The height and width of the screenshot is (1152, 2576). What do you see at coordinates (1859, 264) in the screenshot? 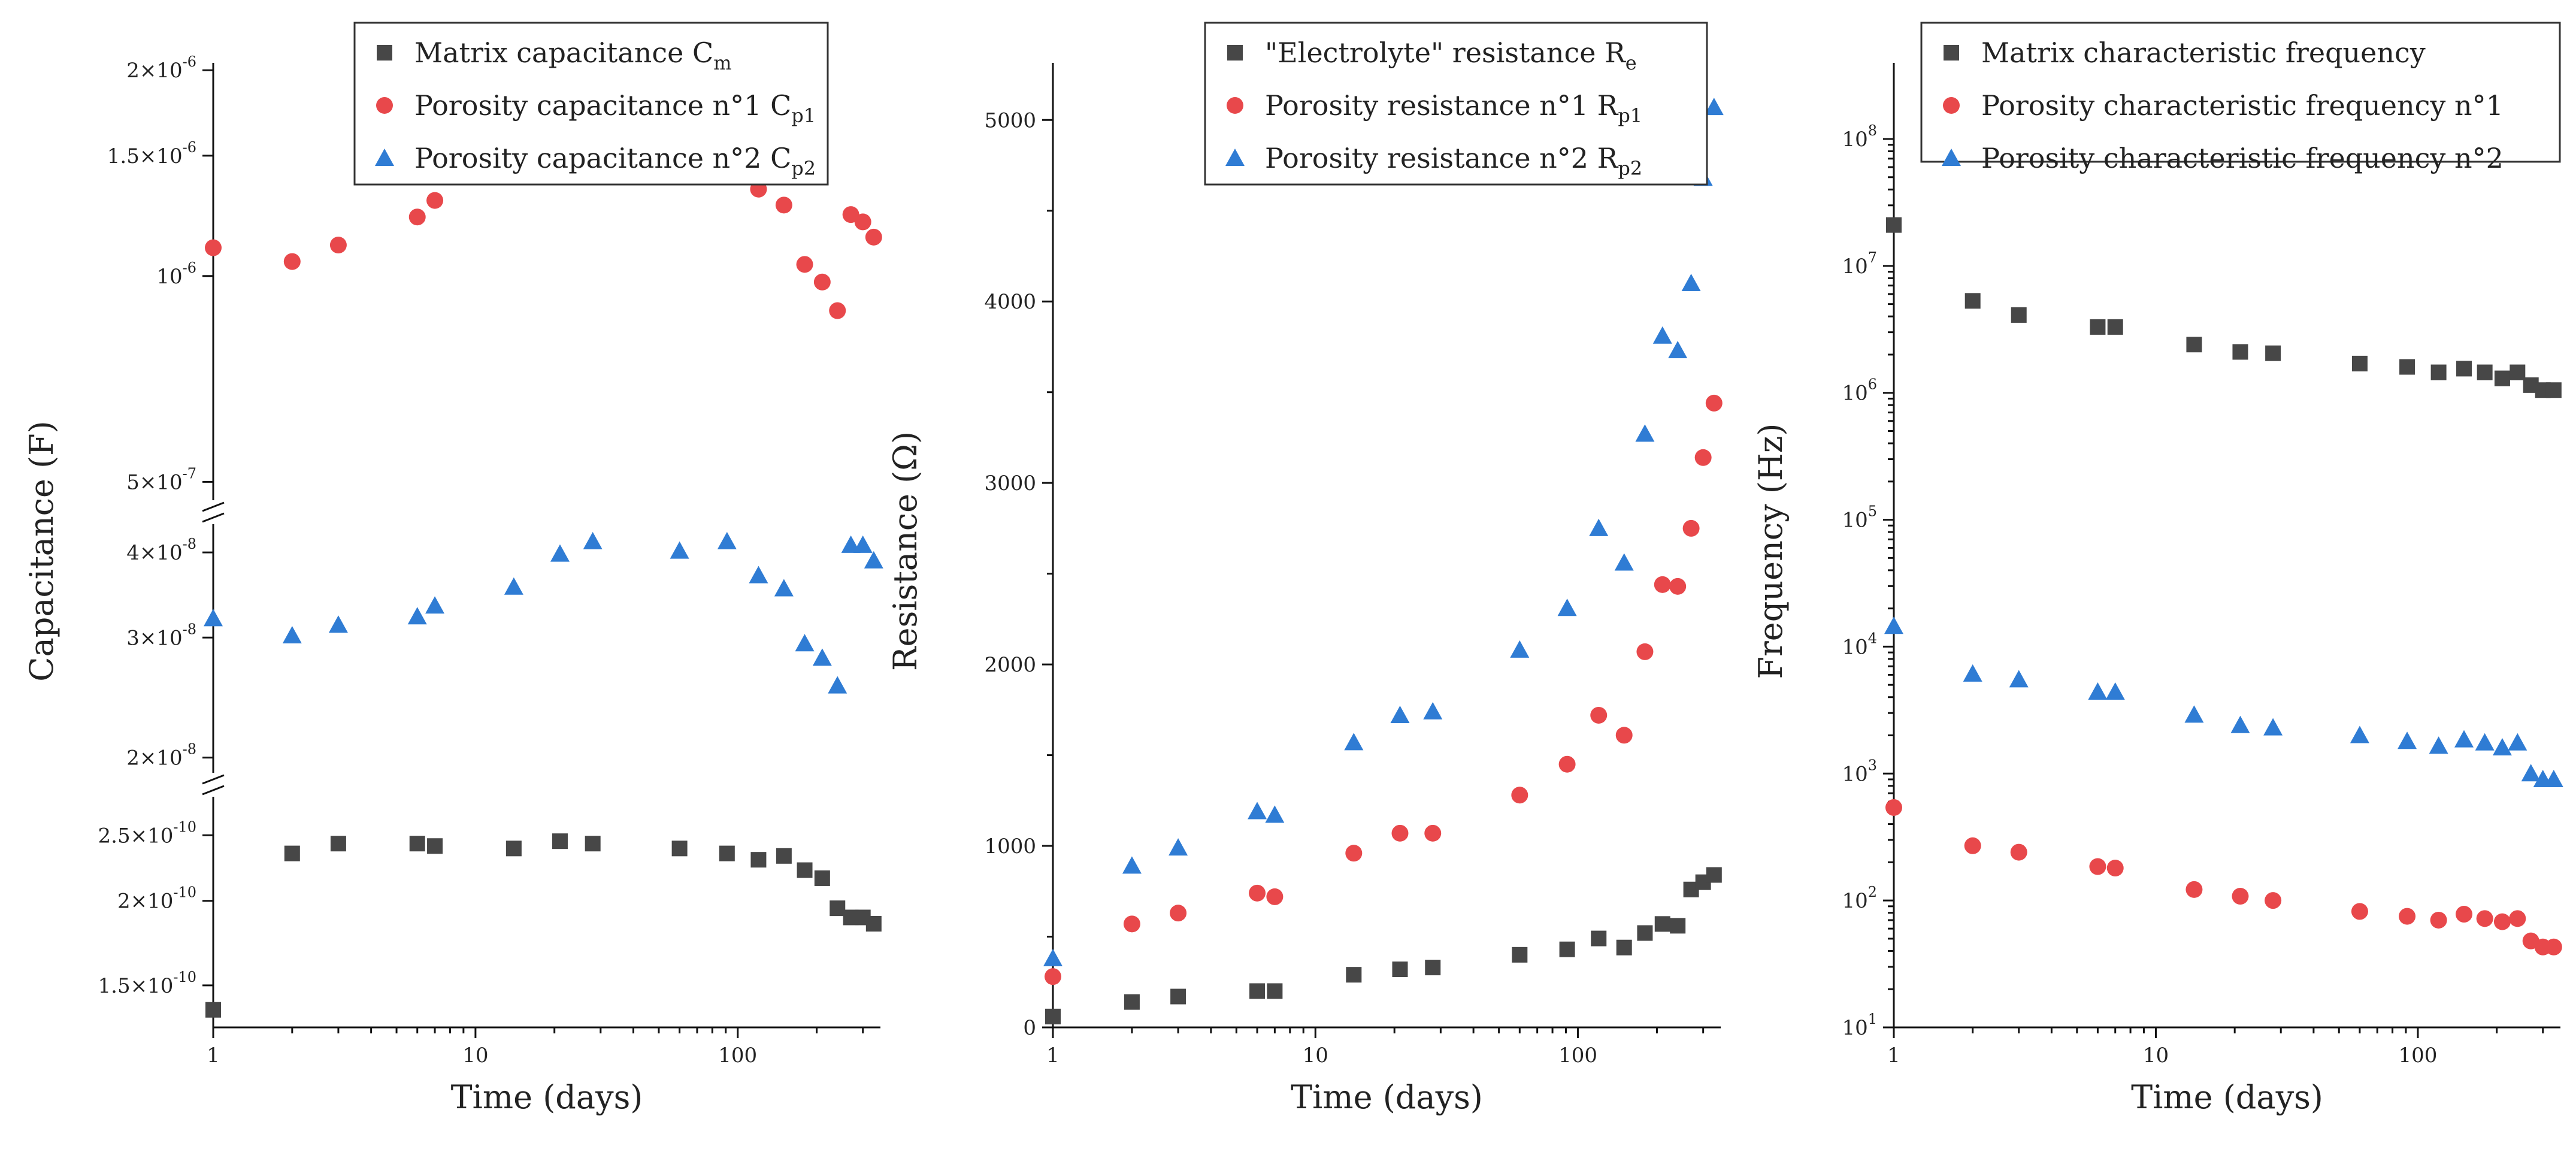
I see `y-tick-label: 10⁷` at bounding box center [1859, 264].